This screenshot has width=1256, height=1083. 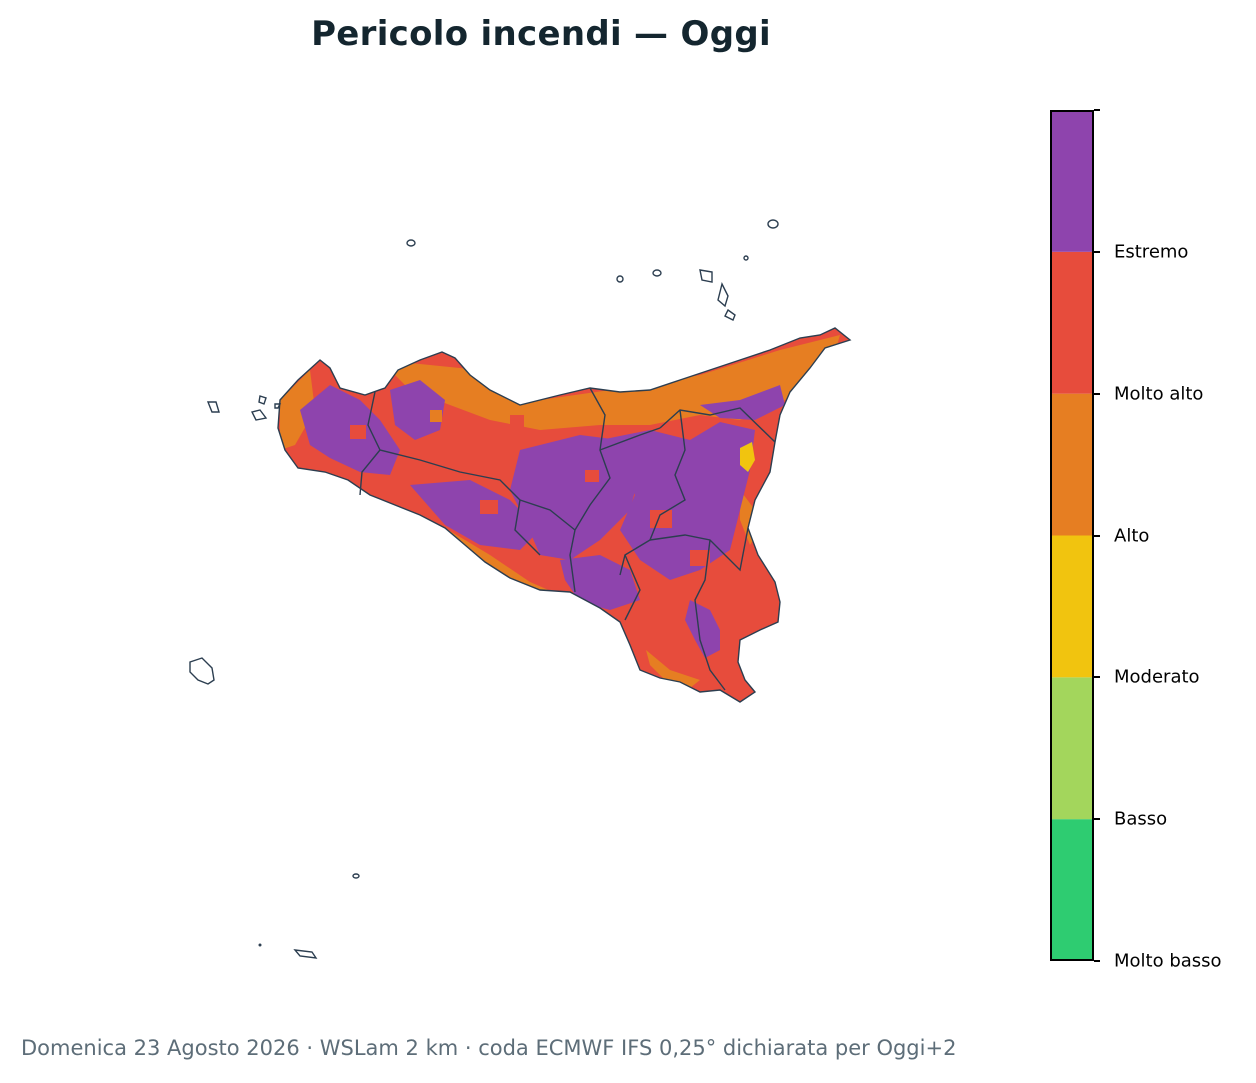 What do you see at coordinates (475, 515) in the screenshot?
I see `raster-estremo-sw` at bounding box center [475, 515].